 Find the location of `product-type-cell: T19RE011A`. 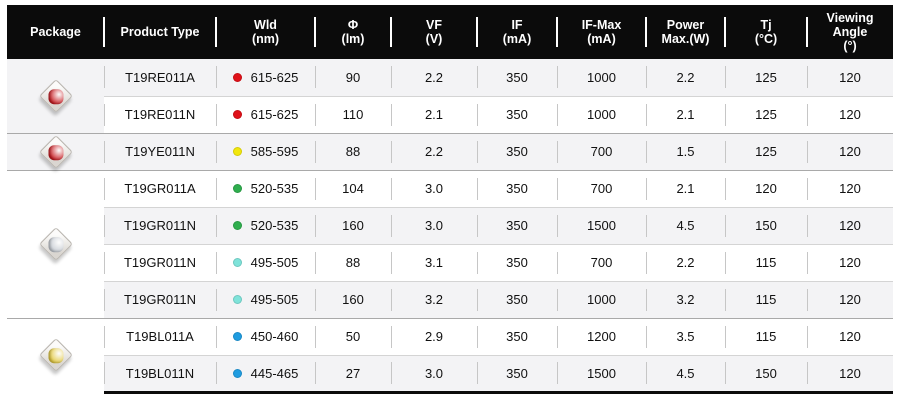

product-type-cell: T19RE011A is located at coordinates (160, 77).